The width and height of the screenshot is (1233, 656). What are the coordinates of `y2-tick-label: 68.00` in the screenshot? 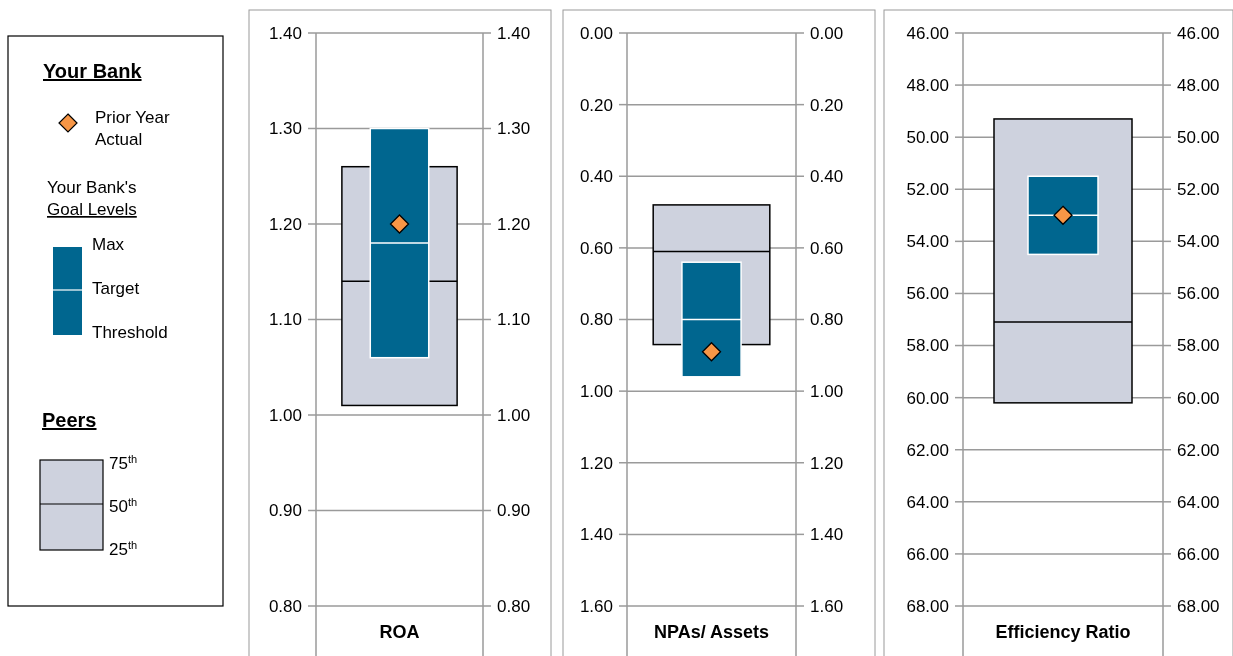 It's located at (1198, 606).